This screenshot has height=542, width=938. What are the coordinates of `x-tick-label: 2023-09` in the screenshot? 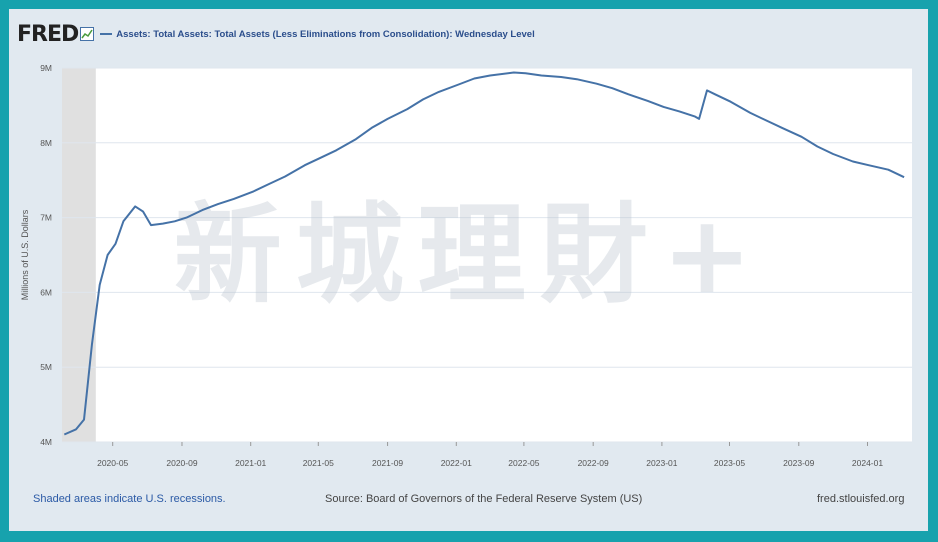 It's located at (798, 463).